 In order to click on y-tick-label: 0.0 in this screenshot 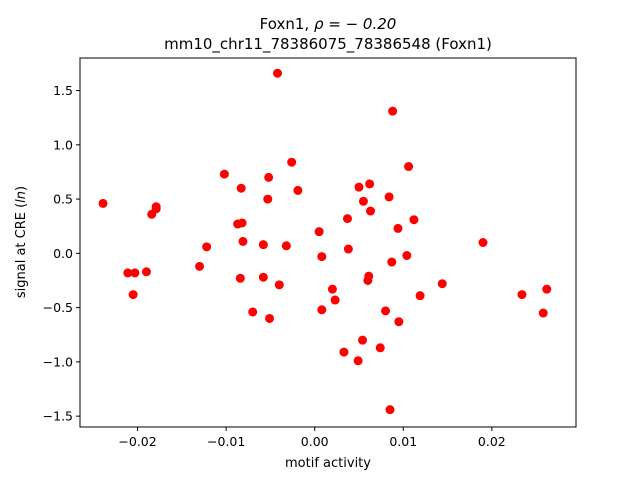, I will do `click(63, 253)`.